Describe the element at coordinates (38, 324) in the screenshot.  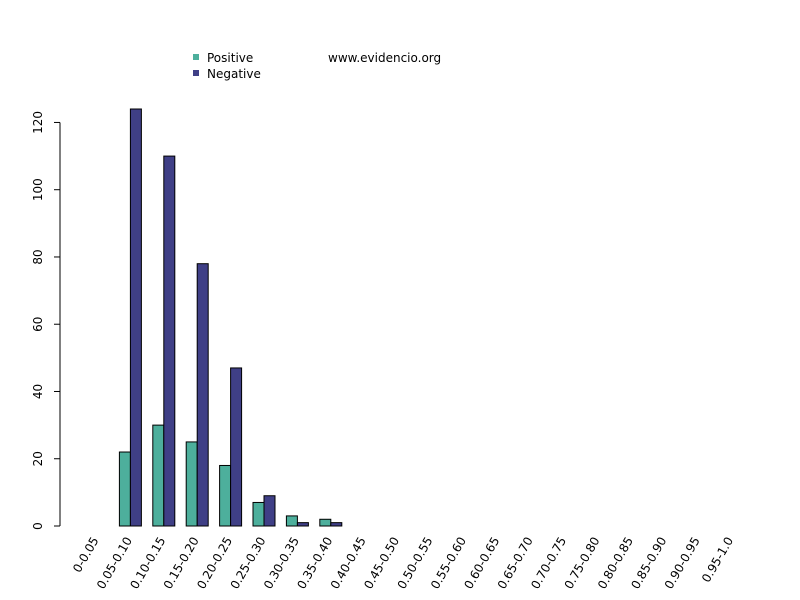
I see `y-tick-label: 60` at that location.